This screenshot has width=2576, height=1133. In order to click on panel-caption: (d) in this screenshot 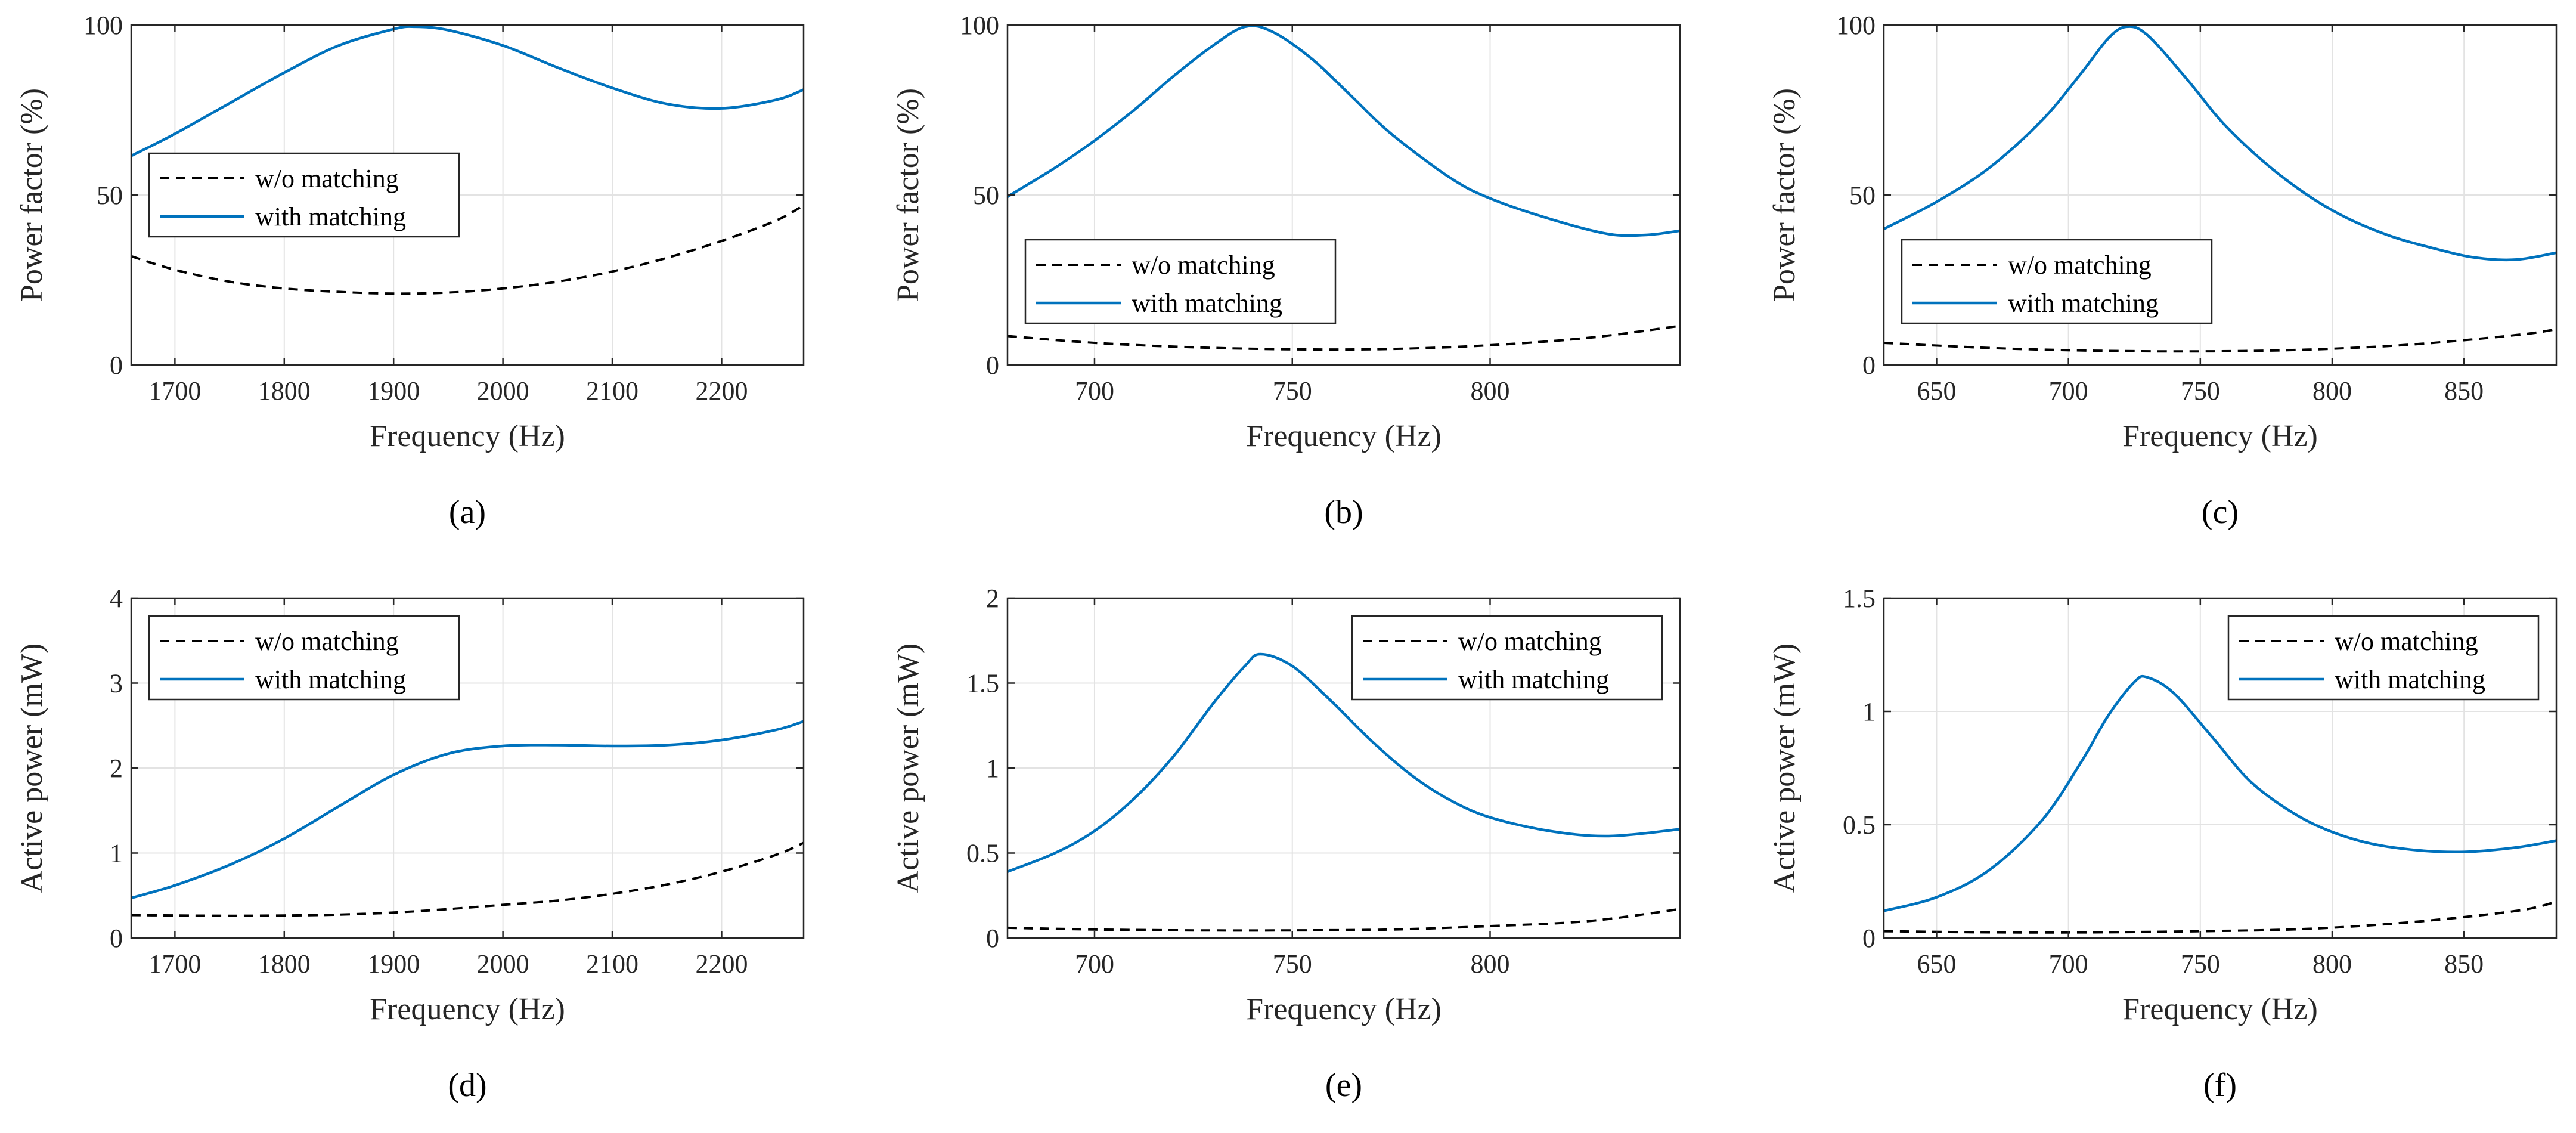, I will do `click(467, 1085)`.